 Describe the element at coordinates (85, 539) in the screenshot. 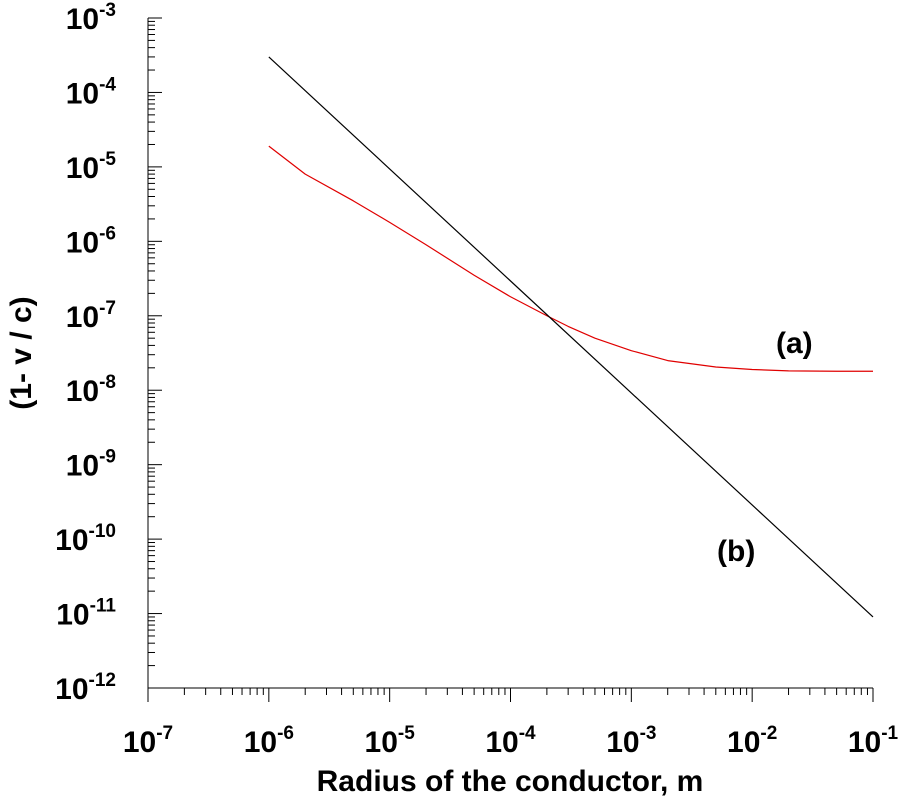

I see `y-tick-label: 10⁻¹⁰` at that location.